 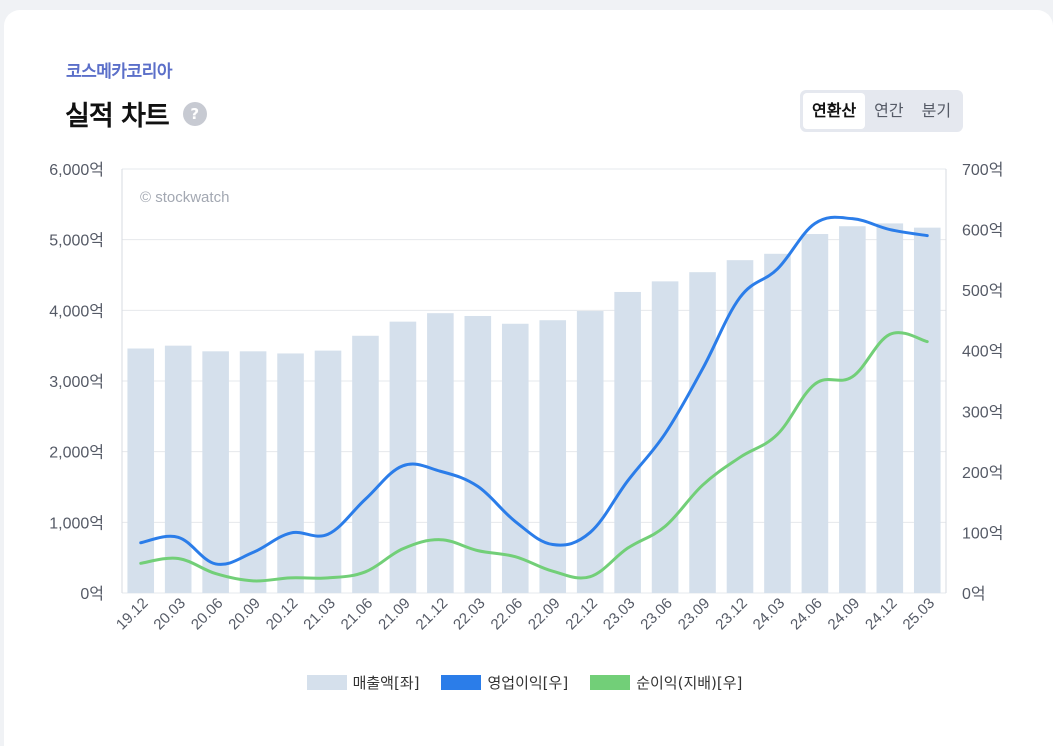 I want to click on x-axis-tick-label: 22.09, so click(x=544, y=614).